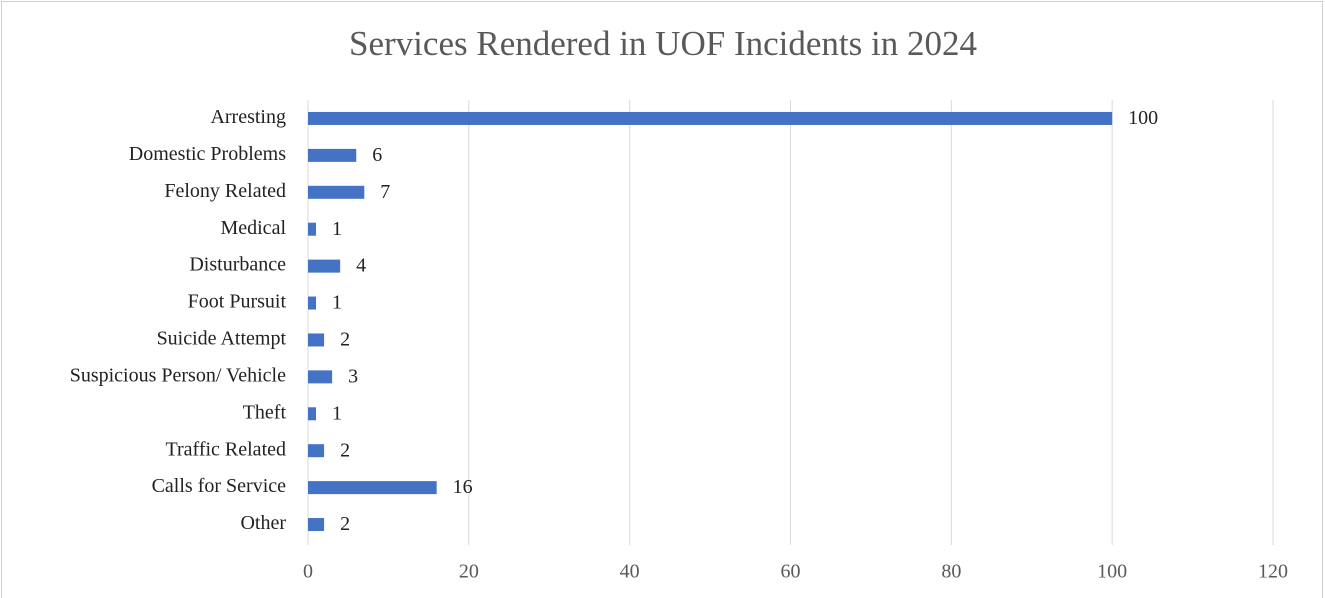 This screenshot has height=598, width=1325. Describe the element at coordinates (463, 487) in the screenshot. I see `data-label: 16` at that location.